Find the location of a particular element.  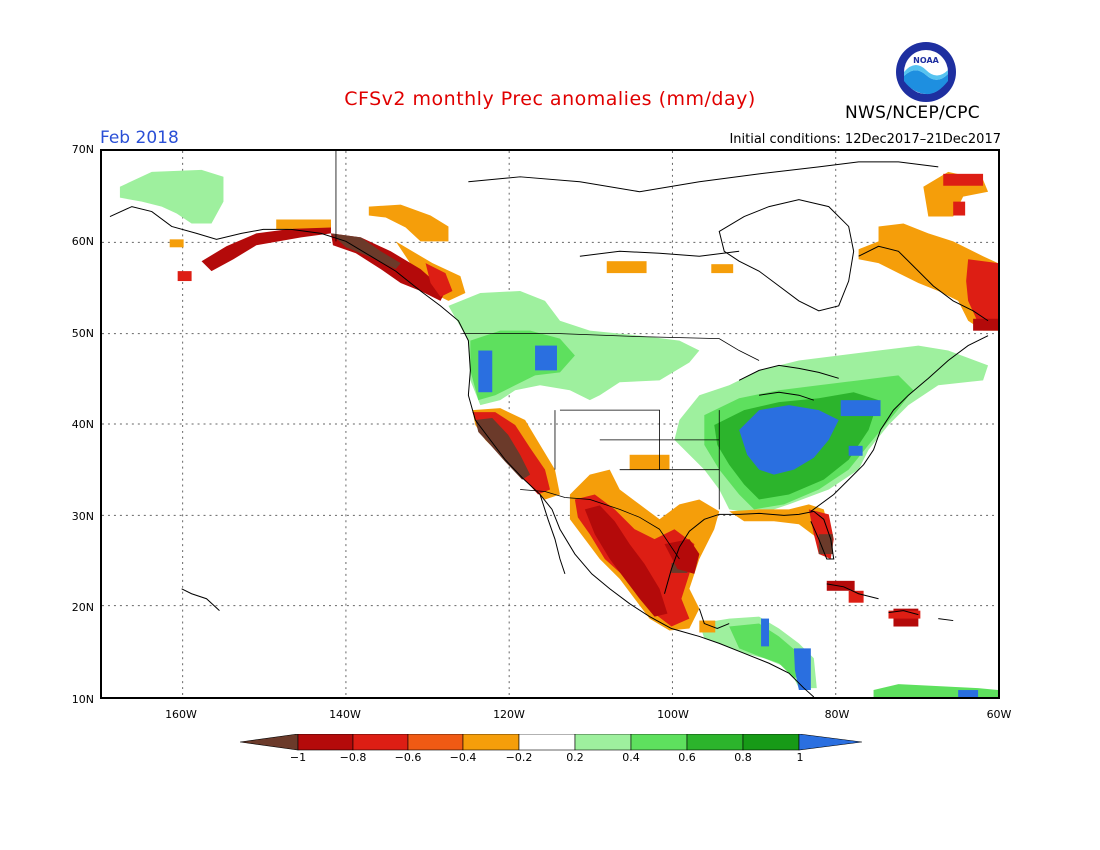

mexico-darkred is located at coordinates (626, 561).